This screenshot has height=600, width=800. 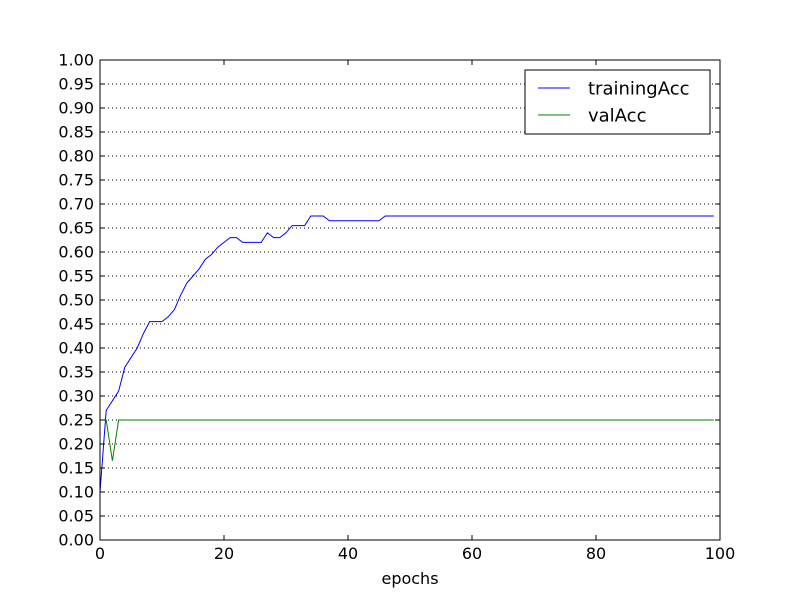 I want to click on x-tick-label: 20, so click(x=224, y=553).